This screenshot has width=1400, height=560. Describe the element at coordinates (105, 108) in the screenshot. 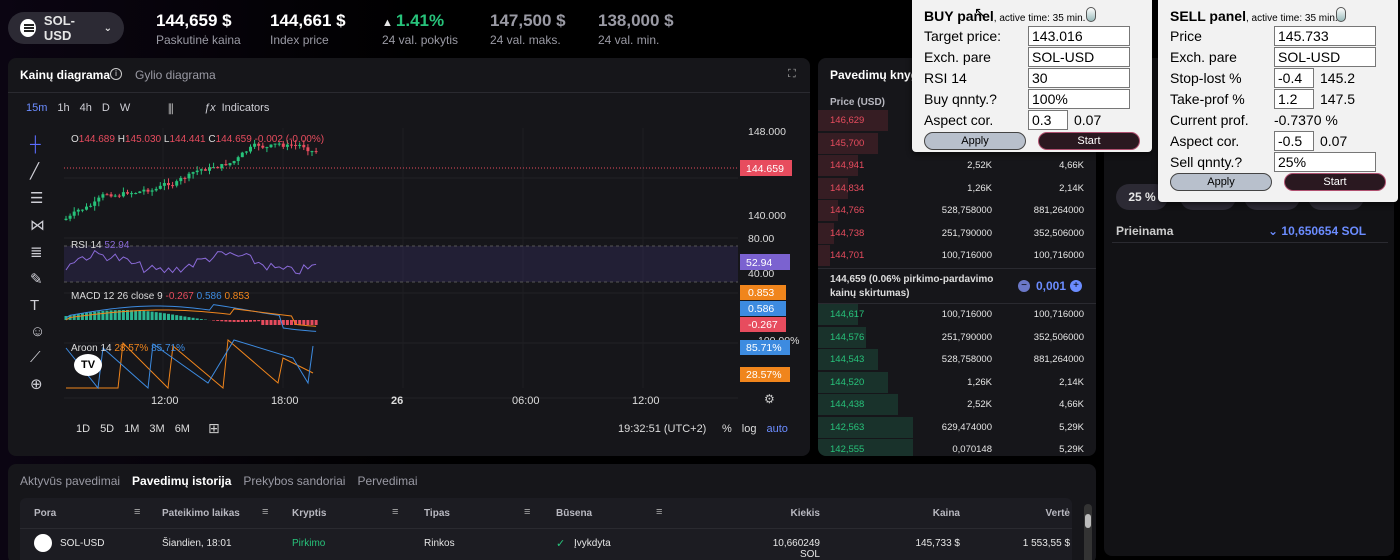

I see `interval-D: D` at that location.